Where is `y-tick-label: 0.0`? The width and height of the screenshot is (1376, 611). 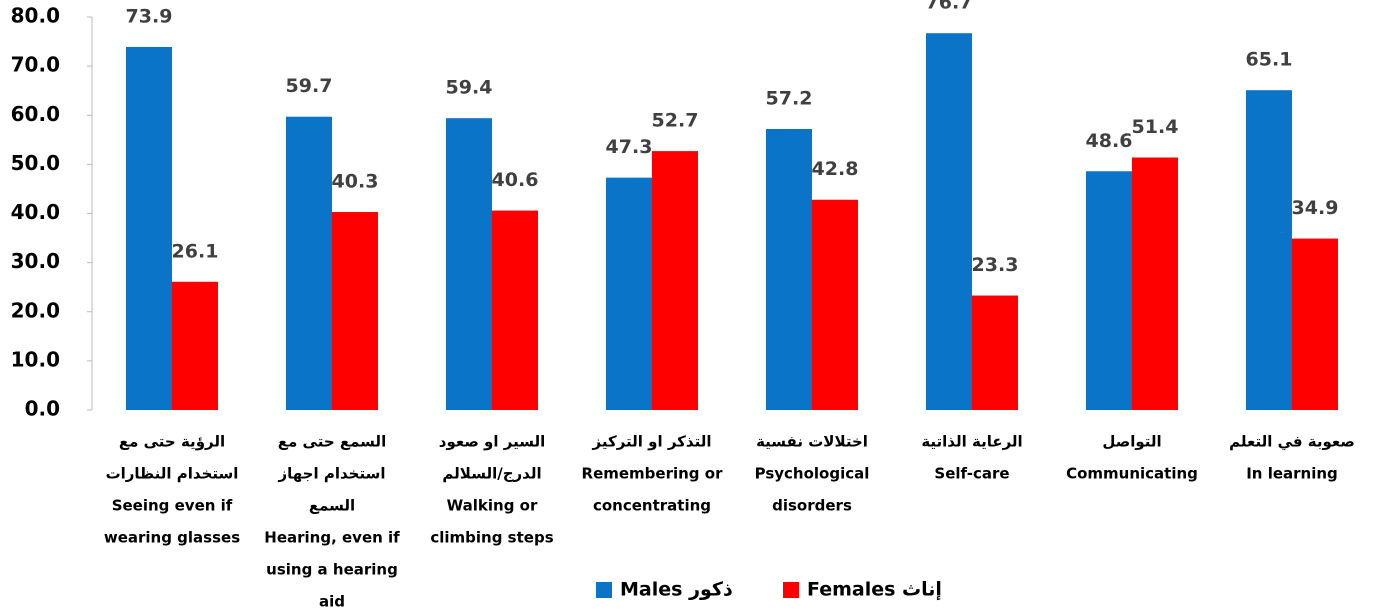
y-tick-label: 0.0 is located at coordinates (42, 409).